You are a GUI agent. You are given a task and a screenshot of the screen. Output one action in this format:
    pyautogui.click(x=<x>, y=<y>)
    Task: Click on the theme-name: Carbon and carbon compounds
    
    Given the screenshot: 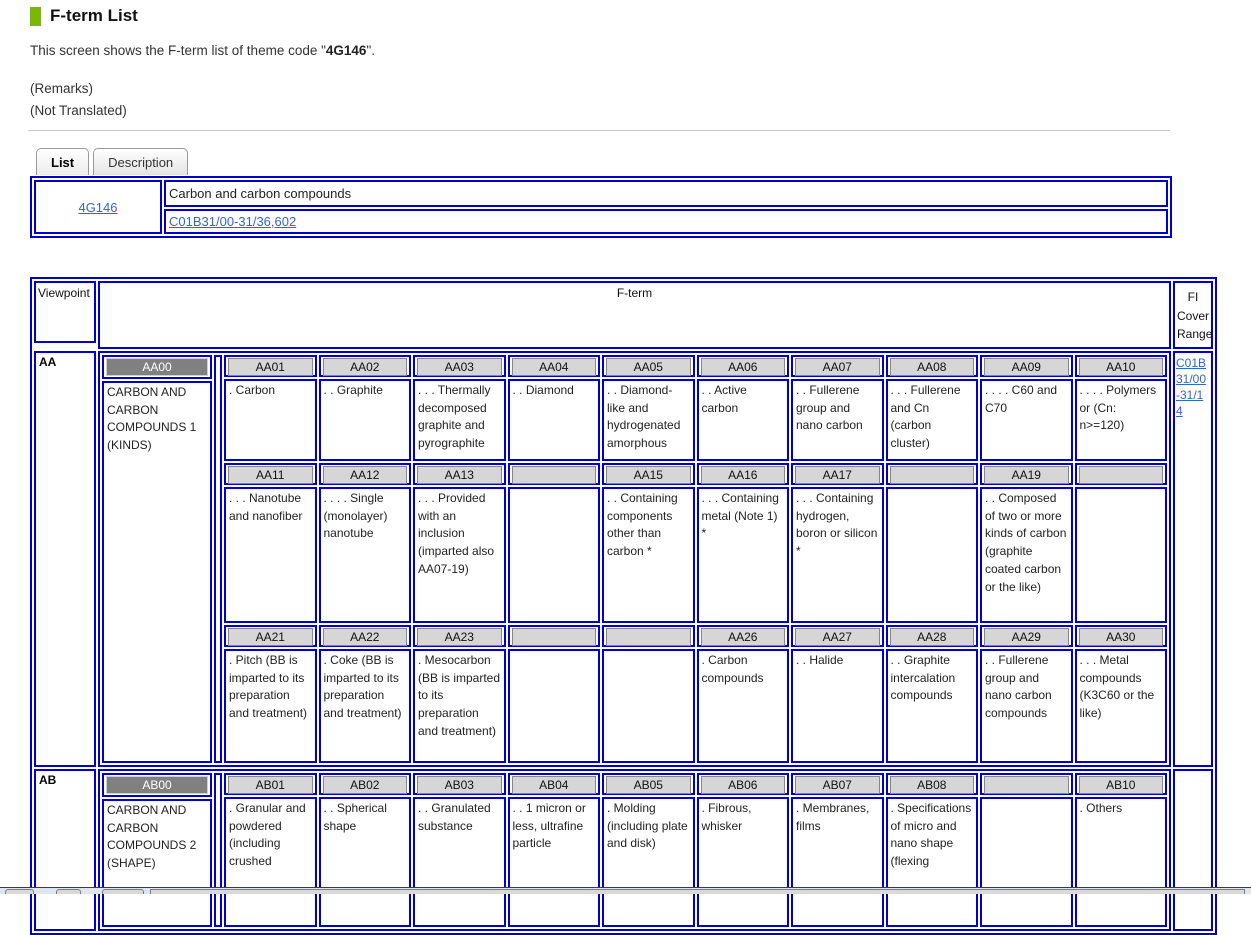 What is the action you would take?
    pyautogui.click(x=666, y=193)
    